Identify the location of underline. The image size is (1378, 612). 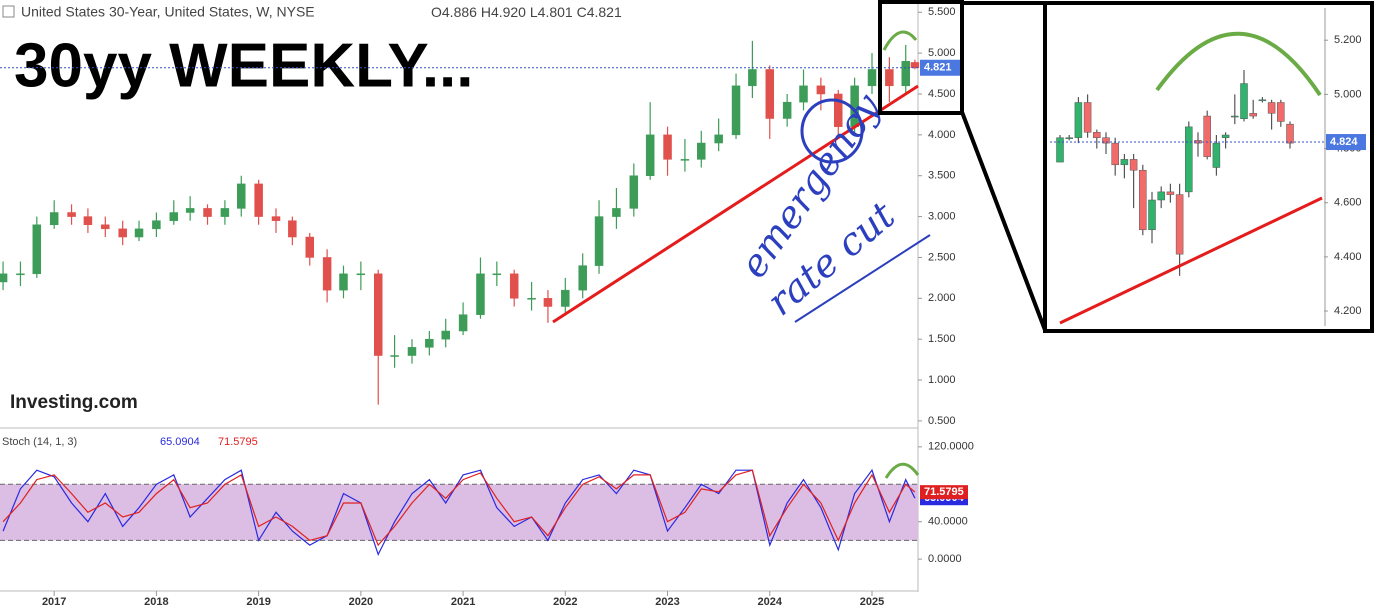
(862, 278).